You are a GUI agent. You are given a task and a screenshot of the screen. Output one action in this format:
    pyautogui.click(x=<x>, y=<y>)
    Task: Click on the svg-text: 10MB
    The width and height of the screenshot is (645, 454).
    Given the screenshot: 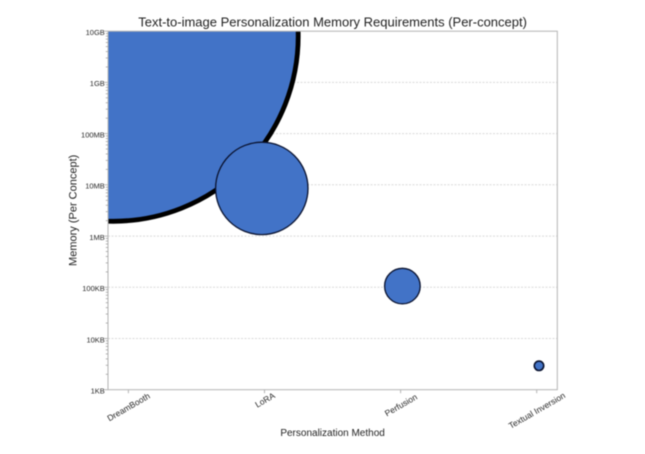 What is the action you would take?
    pyautogui.click(x=95, y=186)
    